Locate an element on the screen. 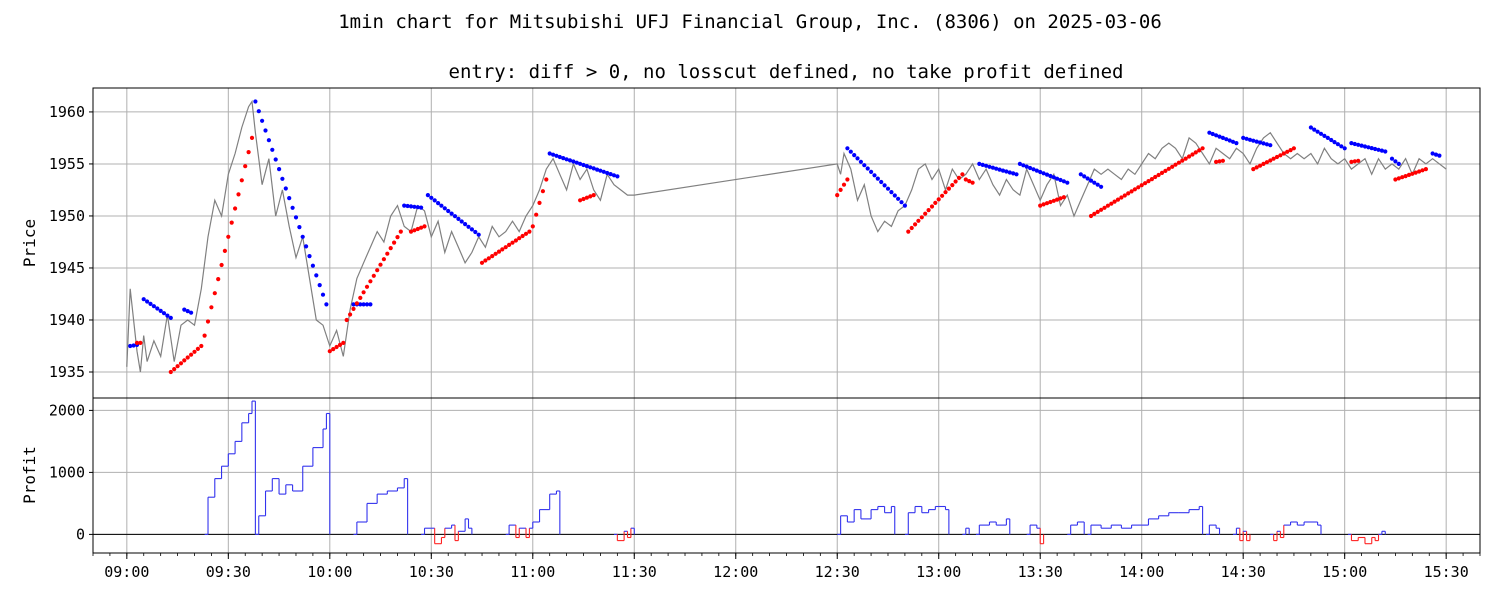 The height and width of the screenshot is (600, 1500). x-tick-label: 11:00 is located at coordinates (532, 572).